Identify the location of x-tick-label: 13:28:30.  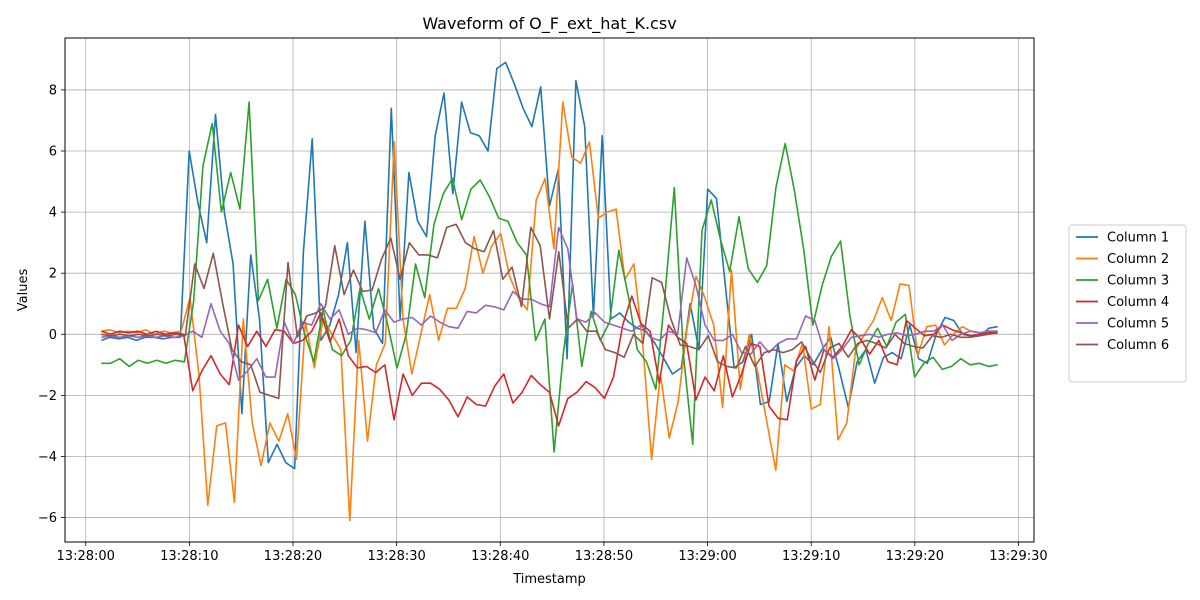
(396, 556).